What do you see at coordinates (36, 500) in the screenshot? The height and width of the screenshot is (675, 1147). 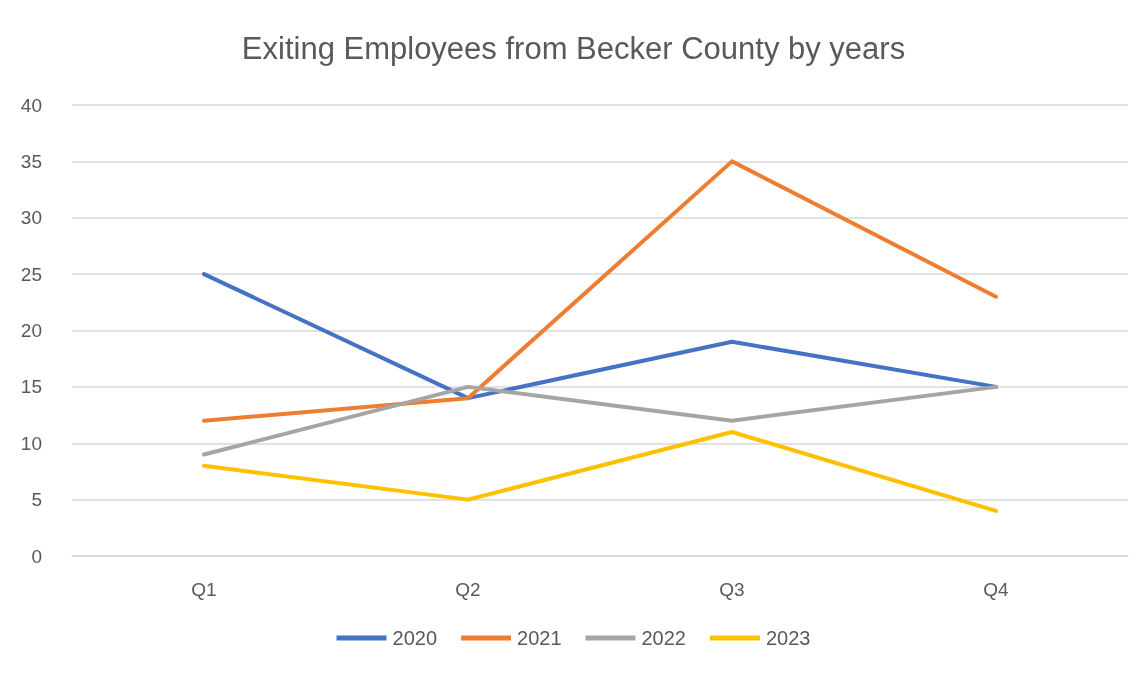 I see `y-tick-label: 5` at bounding box center [36, 500].